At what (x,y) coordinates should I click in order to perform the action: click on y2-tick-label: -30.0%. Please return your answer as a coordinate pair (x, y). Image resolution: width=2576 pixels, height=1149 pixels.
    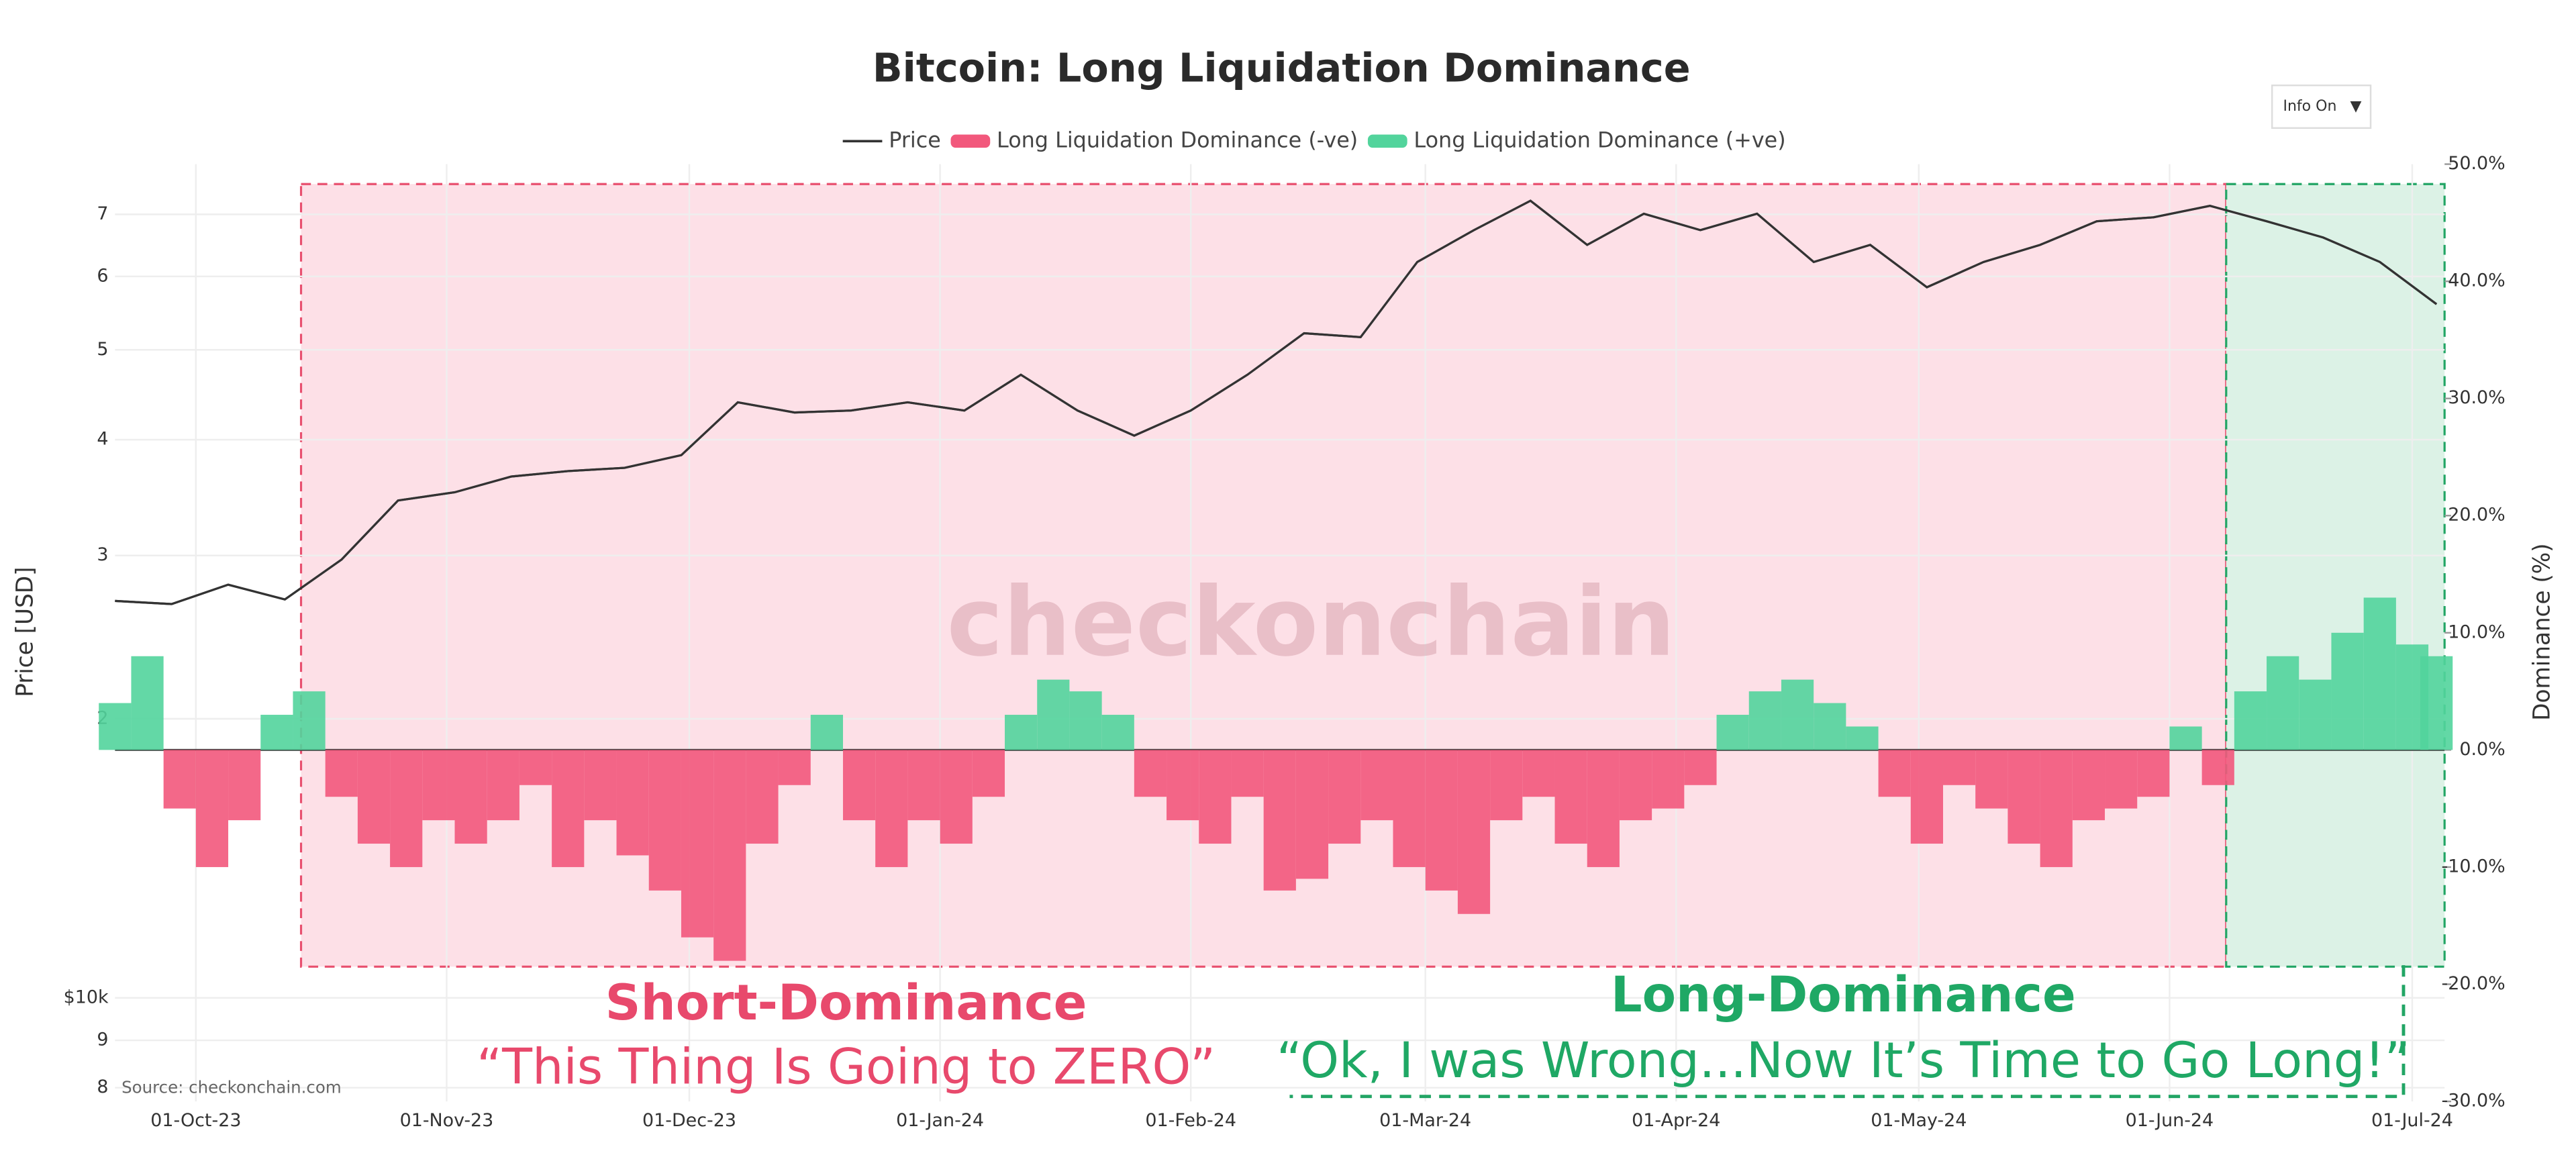
    Looking at the image, I should click on (2474, 1101).